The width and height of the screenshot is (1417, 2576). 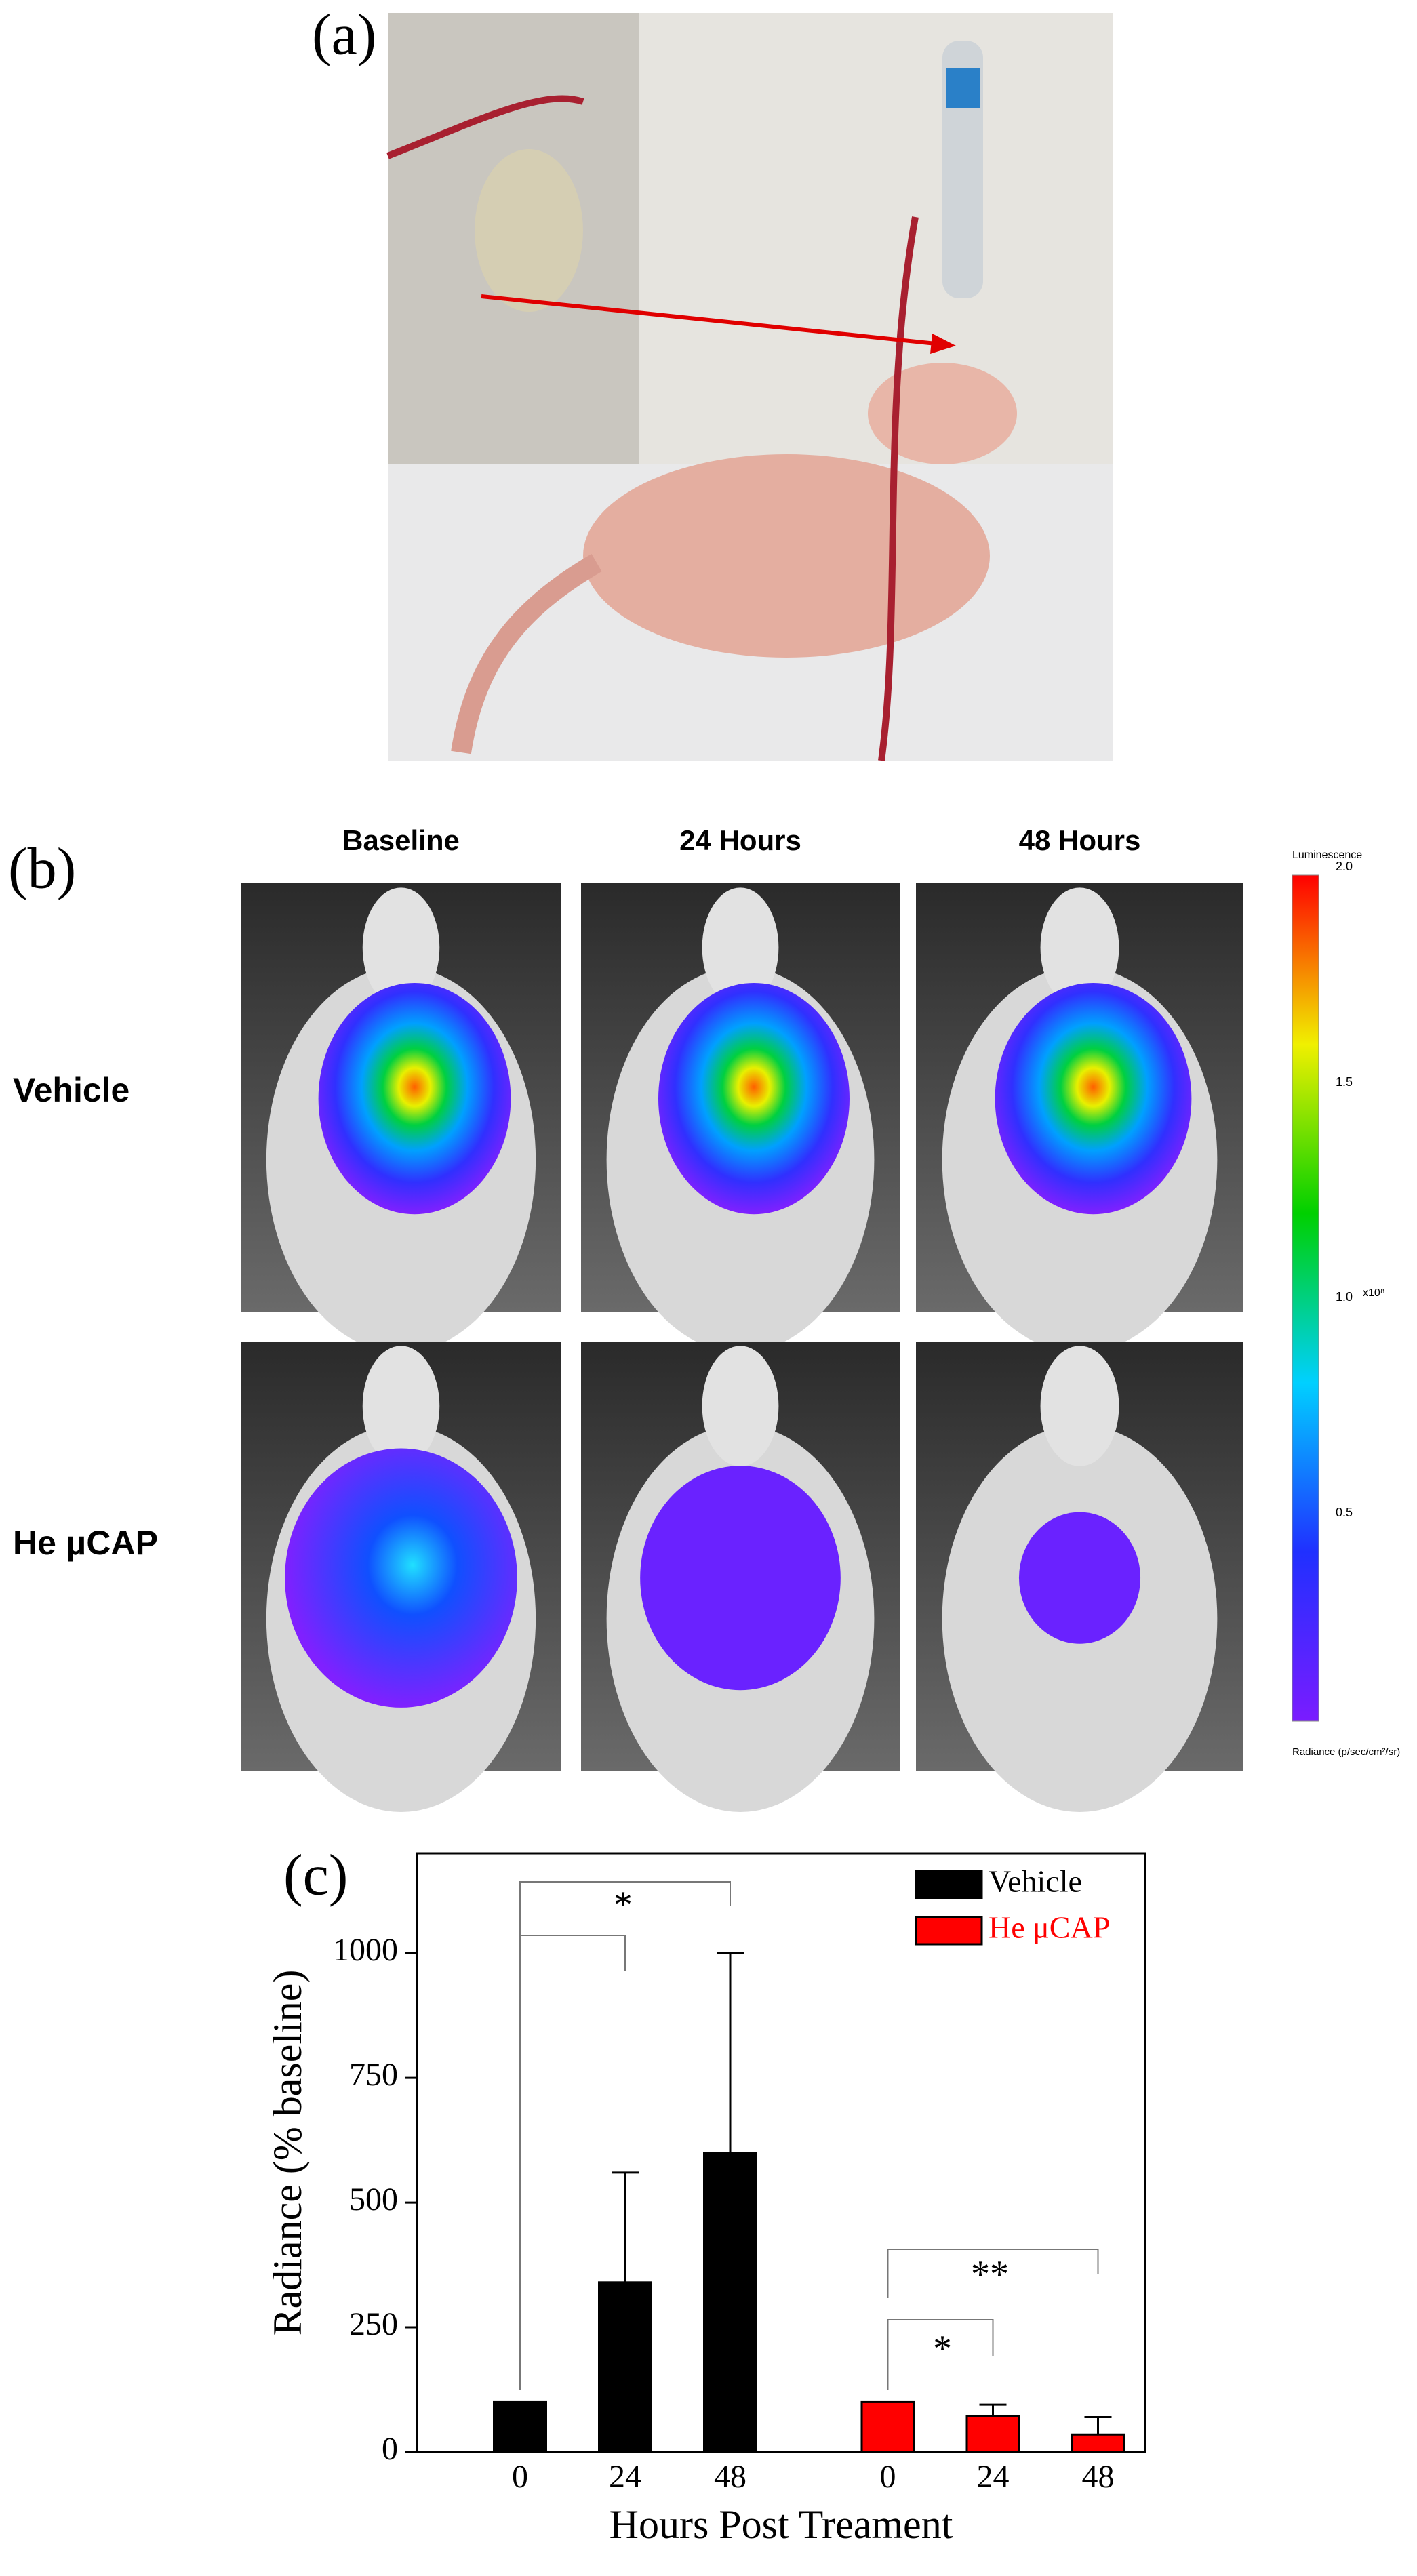 What do you see at coordinates (781, 2152) in the screenshot?
I see `plot-frame` at bounding box center [781, 2152].